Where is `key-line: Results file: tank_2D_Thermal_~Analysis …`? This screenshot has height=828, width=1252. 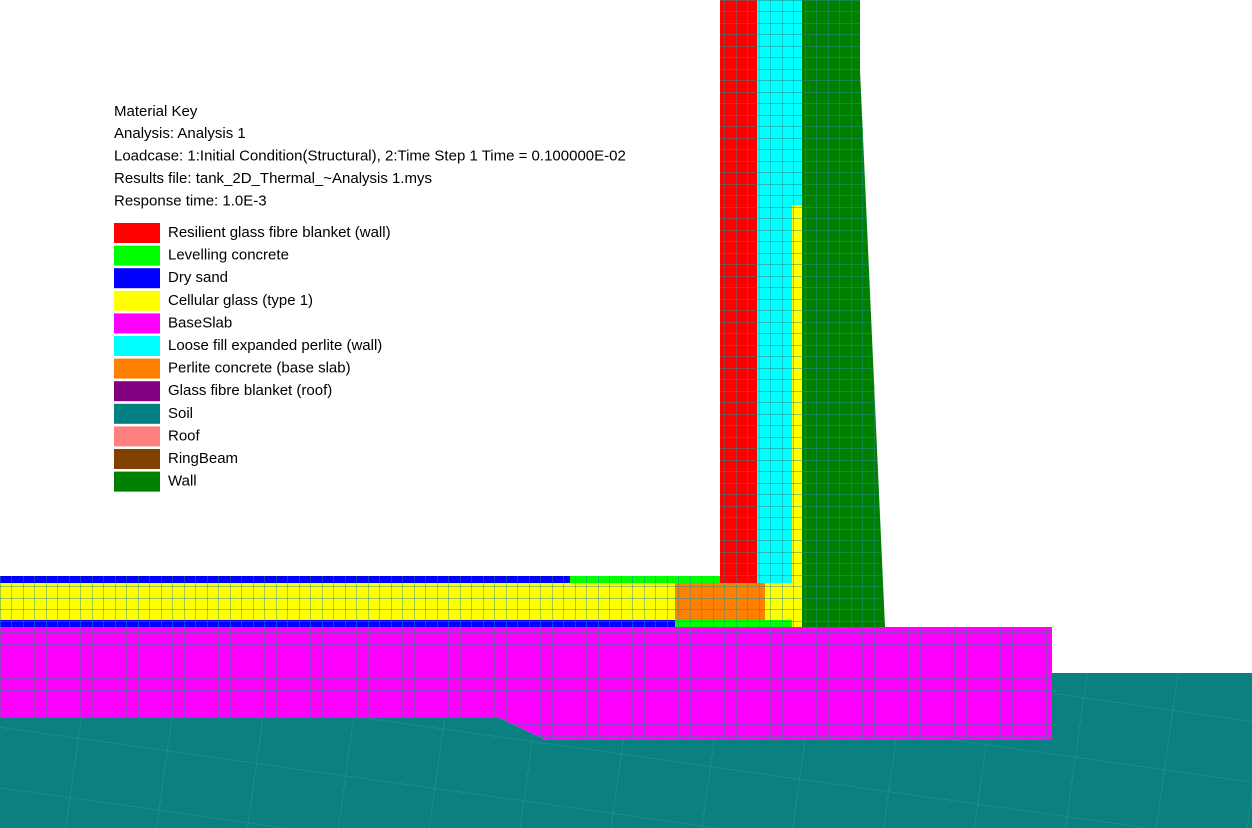
key-line: Results file: tank_2D_Thermal_~Analysis … is located at coordinates (273, 178).